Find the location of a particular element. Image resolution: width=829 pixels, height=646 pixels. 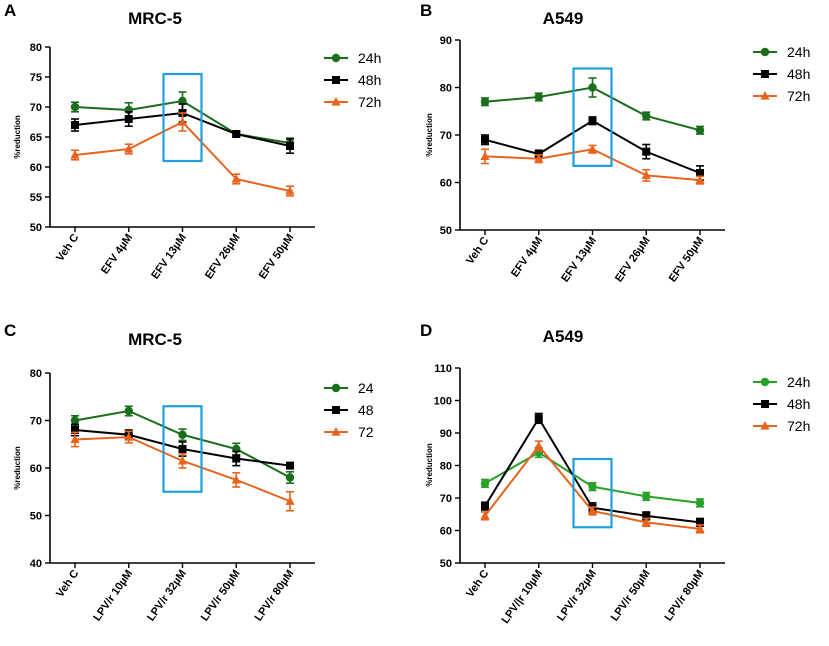

y-tick-label: 75 is located at coordinates (36, 78).